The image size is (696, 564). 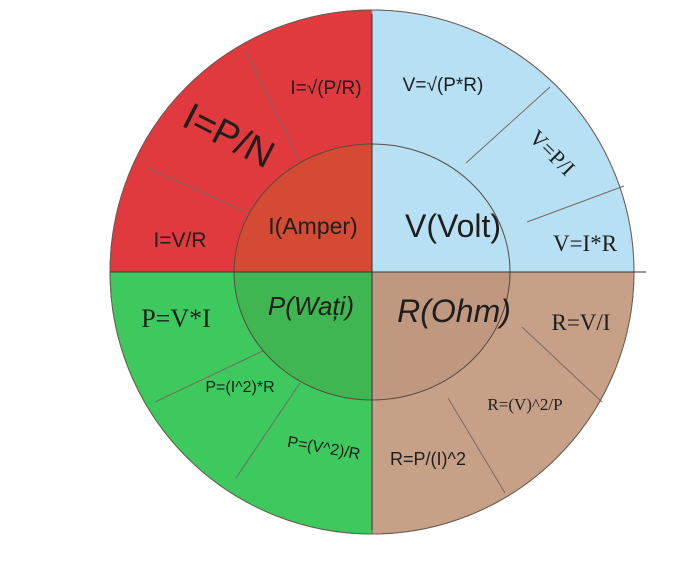 I want to click on formula-i-sqrt: I=√(P/R), so click(x=325, y=88).